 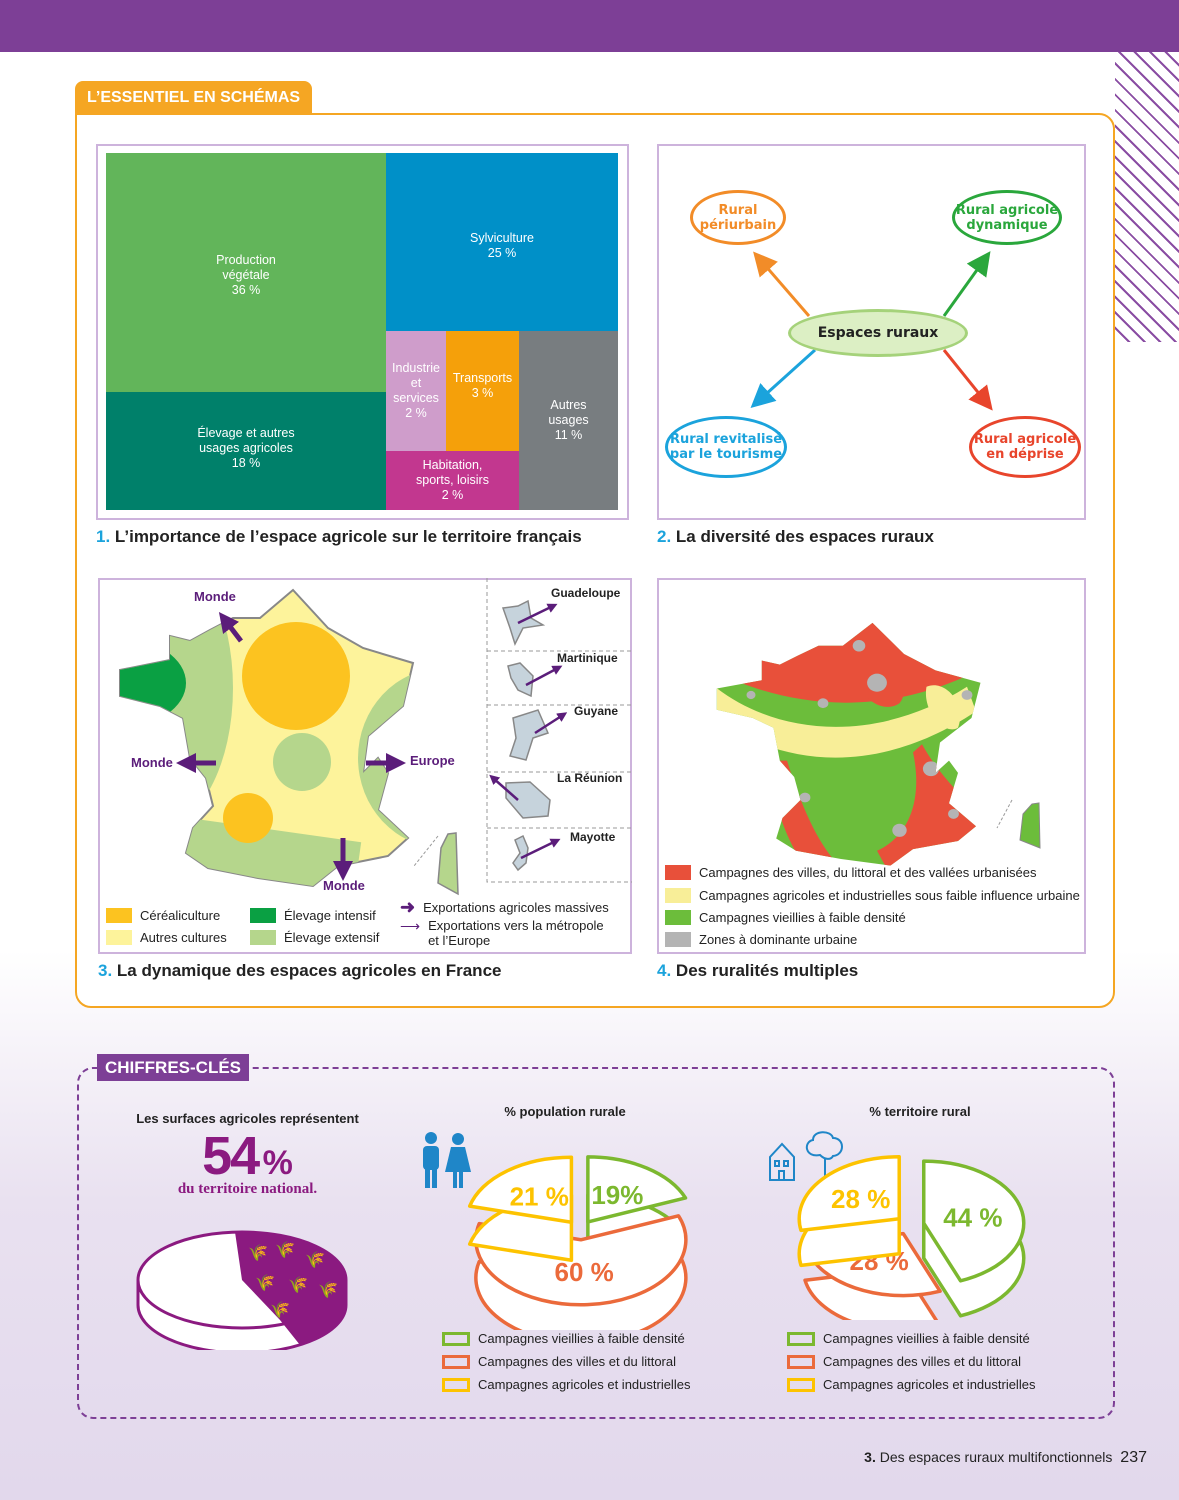 I want to click on node-rural-tourisme: Rural revitalisé par le tourisme, so click(x=726, y=447).